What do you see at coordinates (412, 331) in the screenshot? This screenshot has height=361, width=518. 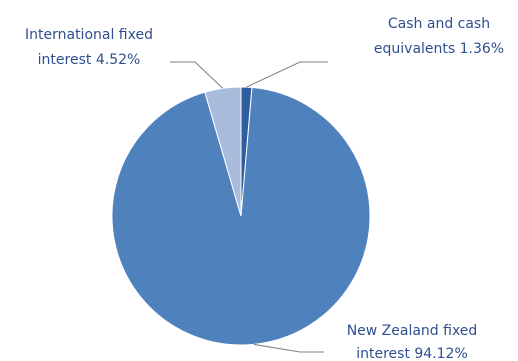 I see `slice-label-new-zealand-line1: New Zealand fixed` at bounding box center [412, 331].